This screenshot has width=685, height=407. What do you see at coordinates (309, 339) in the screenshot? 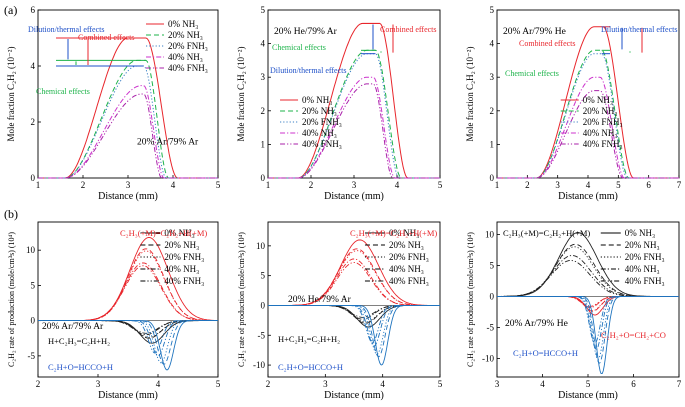
I see `reaction-label-r2: H+C₂H₃=C₂H+H₂` at bounding box center [309, 339].